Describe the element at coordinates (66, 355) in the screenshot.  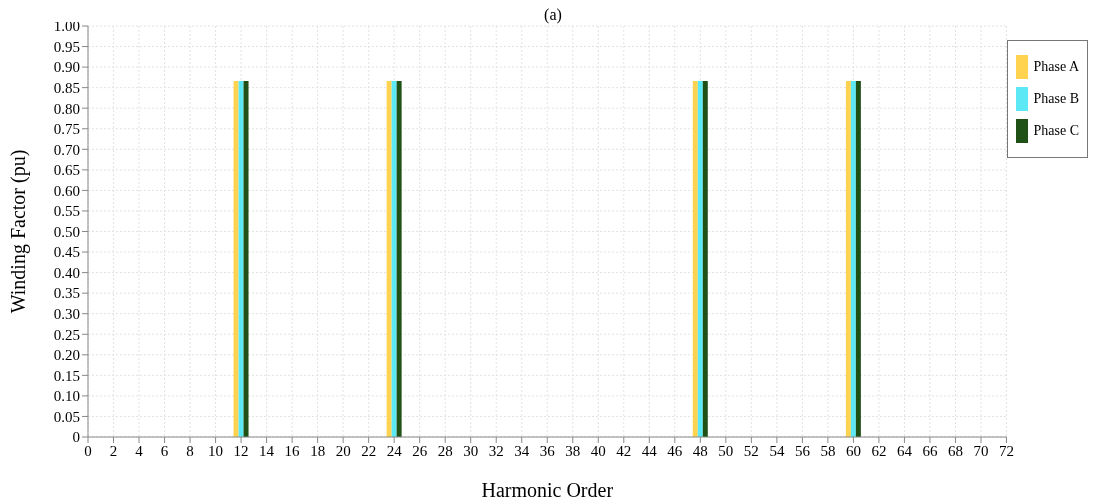
I see `y-tick-label: 0.20` at that location.